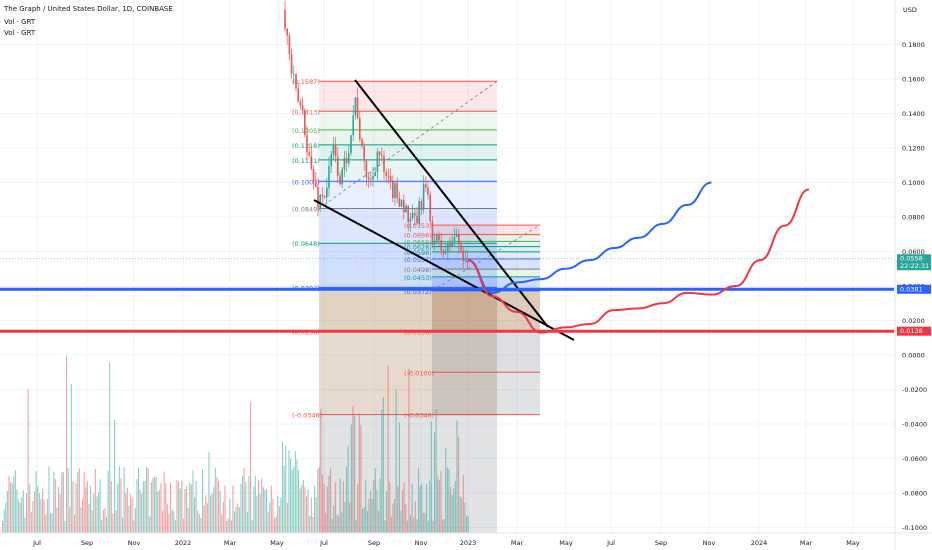 This screenshot has height=550, width=932. I want to click on fib-small-level-label: (0.0659), so click(418, 242).